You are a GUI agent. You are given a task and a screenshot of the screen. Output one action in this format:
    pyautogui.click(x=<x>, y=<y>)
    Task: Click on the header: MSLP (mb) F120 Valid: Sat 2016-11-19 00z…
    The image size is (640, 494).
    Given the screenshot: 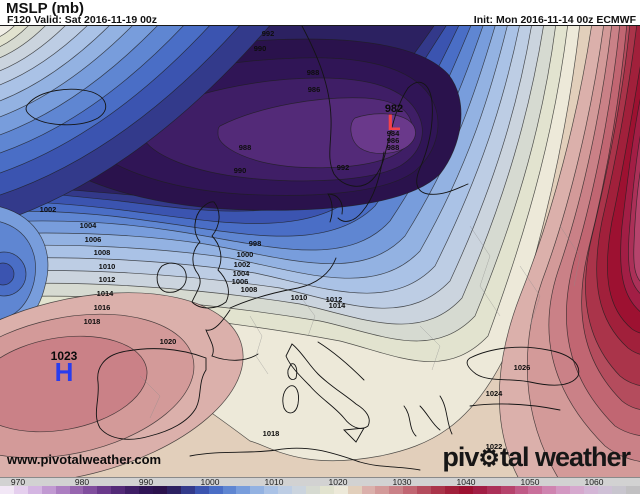 What is the action you would take?
    pyautogui.click(x=320, y=13)
    